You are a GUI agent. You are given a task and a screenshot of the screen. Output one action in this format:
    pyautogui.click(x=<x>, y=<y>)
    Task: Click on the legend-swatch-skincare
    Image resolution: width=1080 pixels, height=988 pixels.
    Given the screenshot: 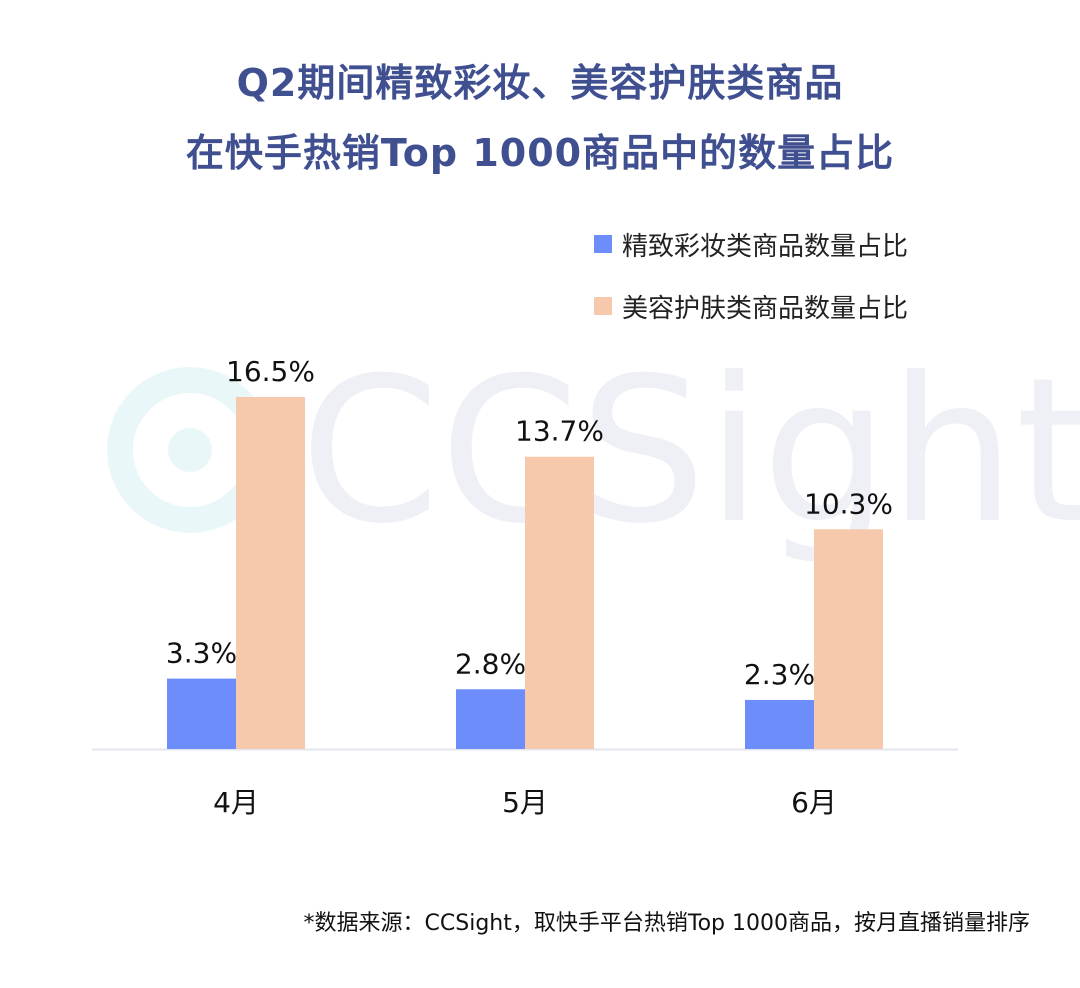 What is the action you would take?
    pyautogui.click(x=603, y=306)
    